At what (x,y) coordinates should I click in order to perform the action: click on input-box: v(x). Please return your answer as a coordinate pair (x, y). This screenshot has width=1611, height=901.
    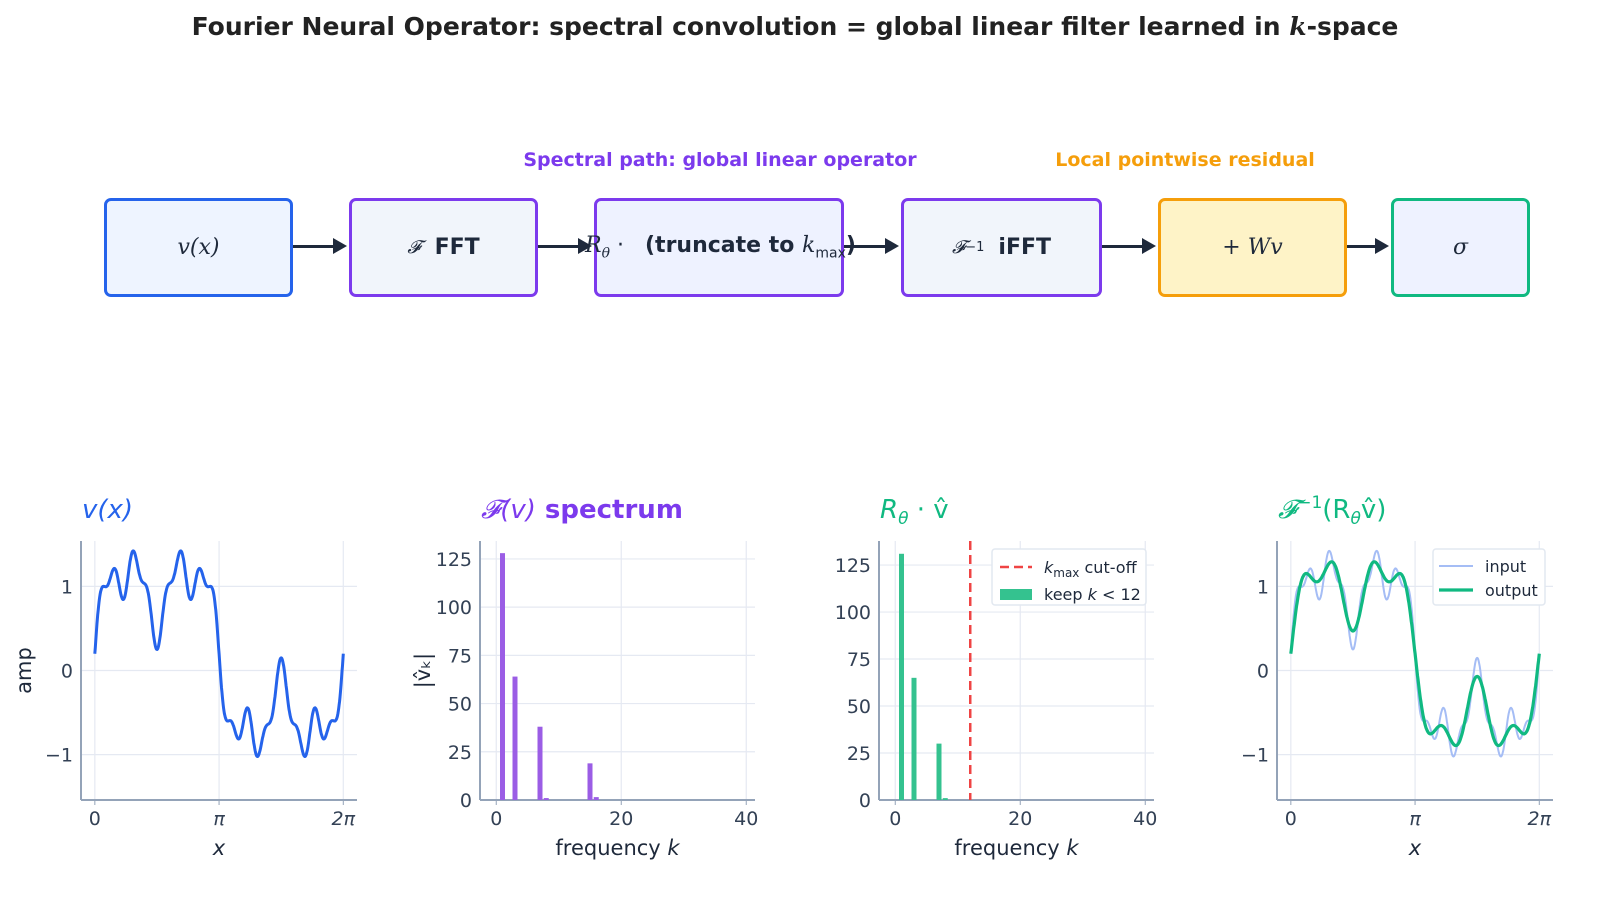
    Looking at the image, I should click on (198, 247).